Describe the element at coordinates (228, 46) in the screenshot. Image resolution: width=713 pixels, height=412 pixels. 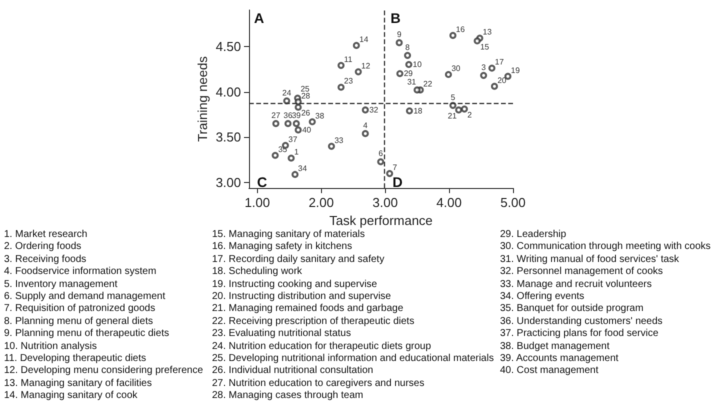
I see `y-tick-label: 4.50` at that location.